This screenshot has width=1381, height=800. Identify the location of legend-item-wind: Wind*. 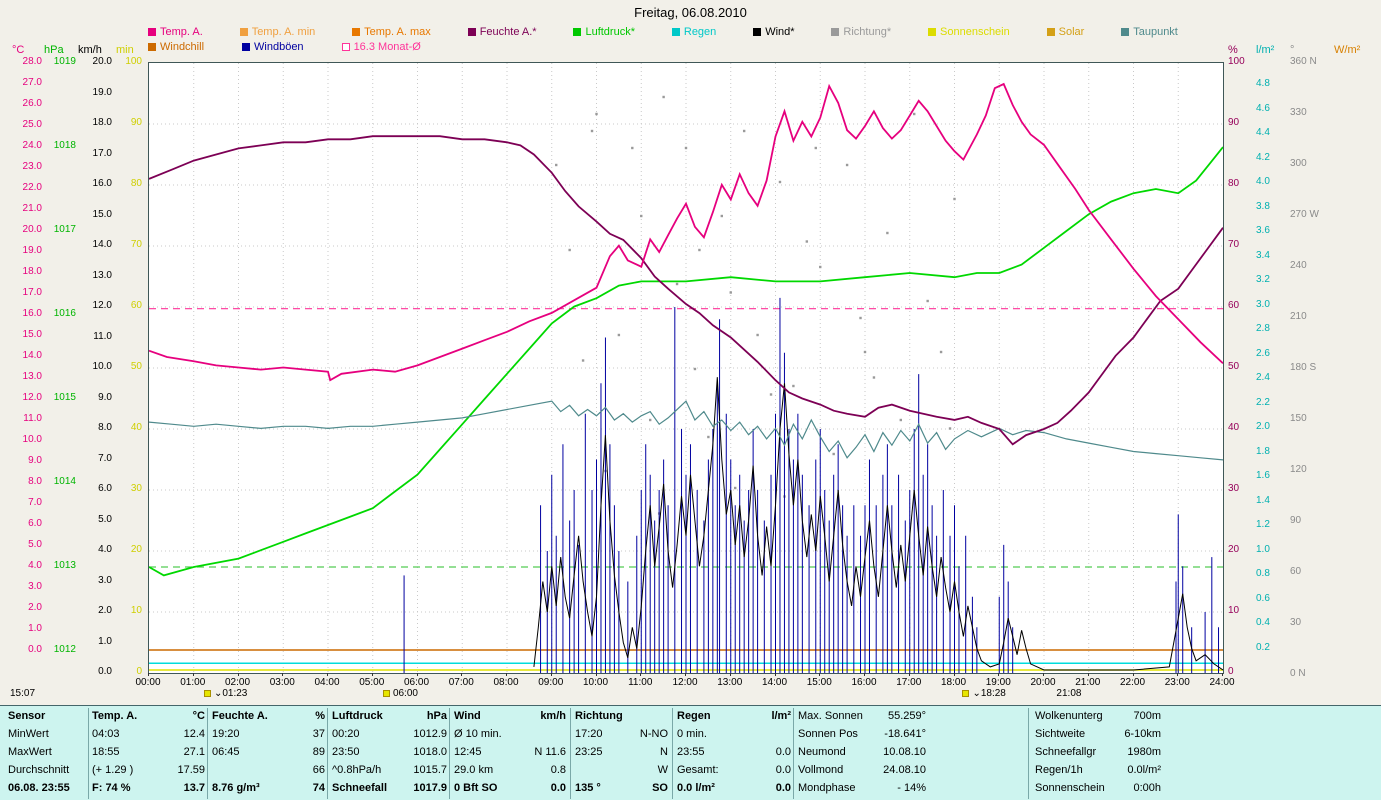
(774, 32).